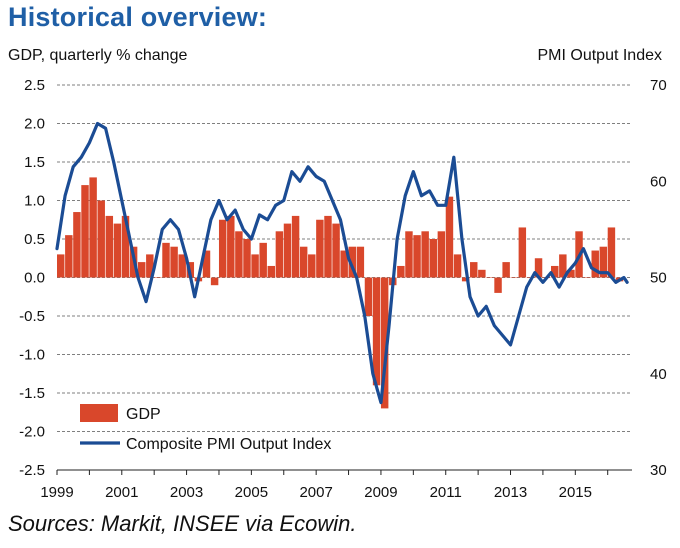 The image size is (680, 548). I want to click on left-axis-label: GDP, quarterly % change, so click(98, 55).